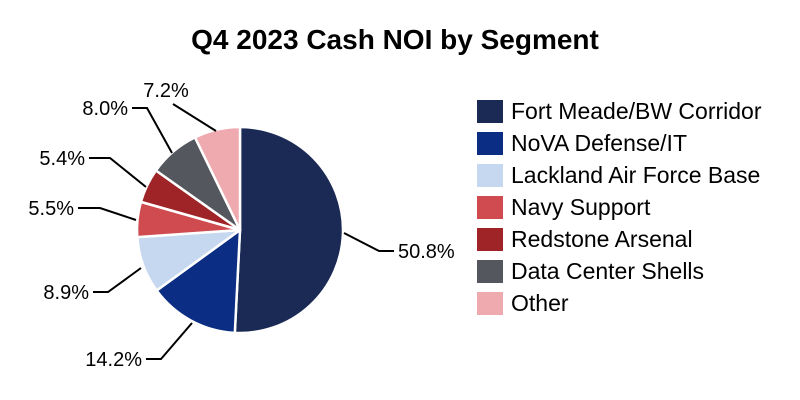  Describe the element at coordinates (608, 270) in the screenshot. I see `legend-label: Data Center Shells` at that location.